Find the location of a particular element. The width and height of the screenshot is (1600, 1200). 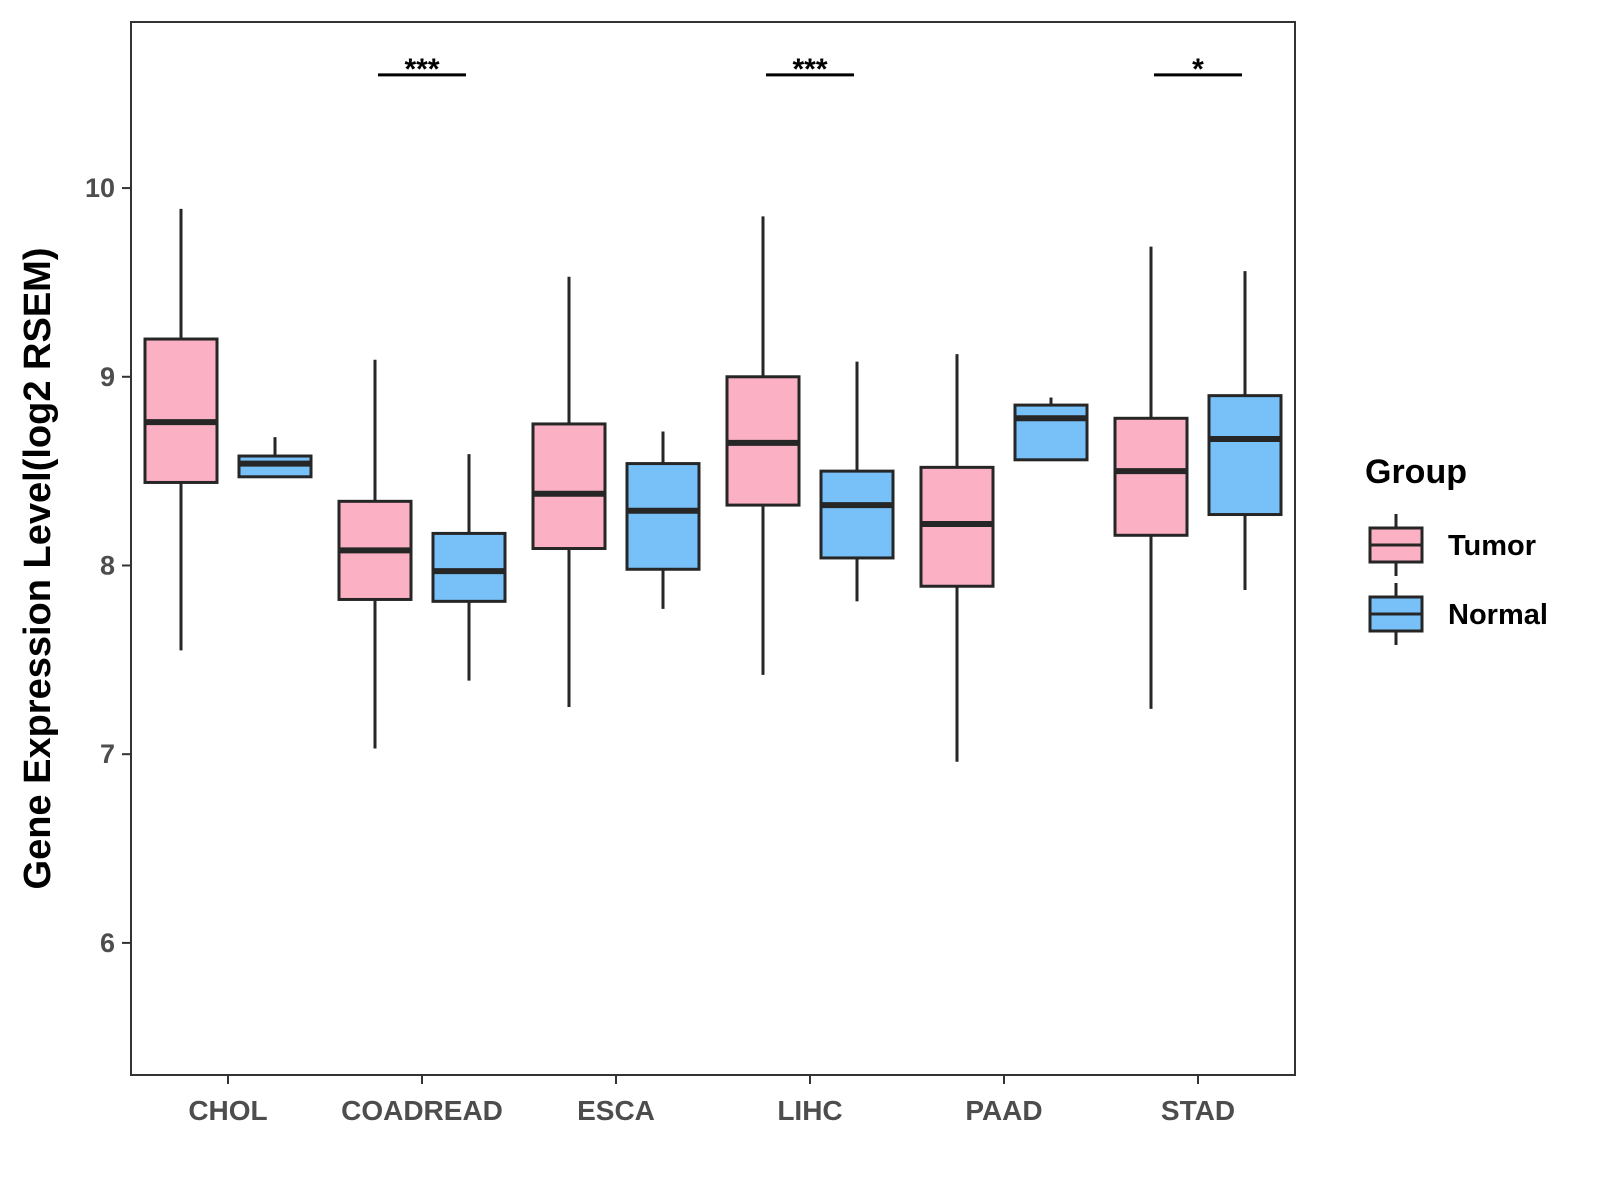

legend-item-normal: Normal is located at coordinates (1458, 614).